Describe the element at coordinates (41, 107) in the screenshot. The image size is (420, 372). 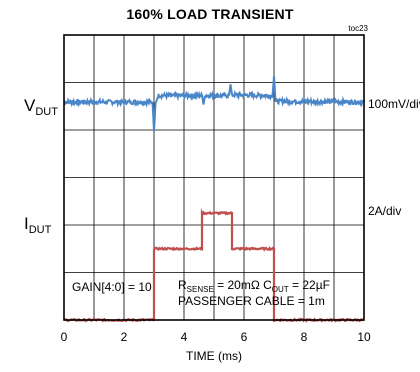
I see `channel-label-vdut: VDUT` at that location.